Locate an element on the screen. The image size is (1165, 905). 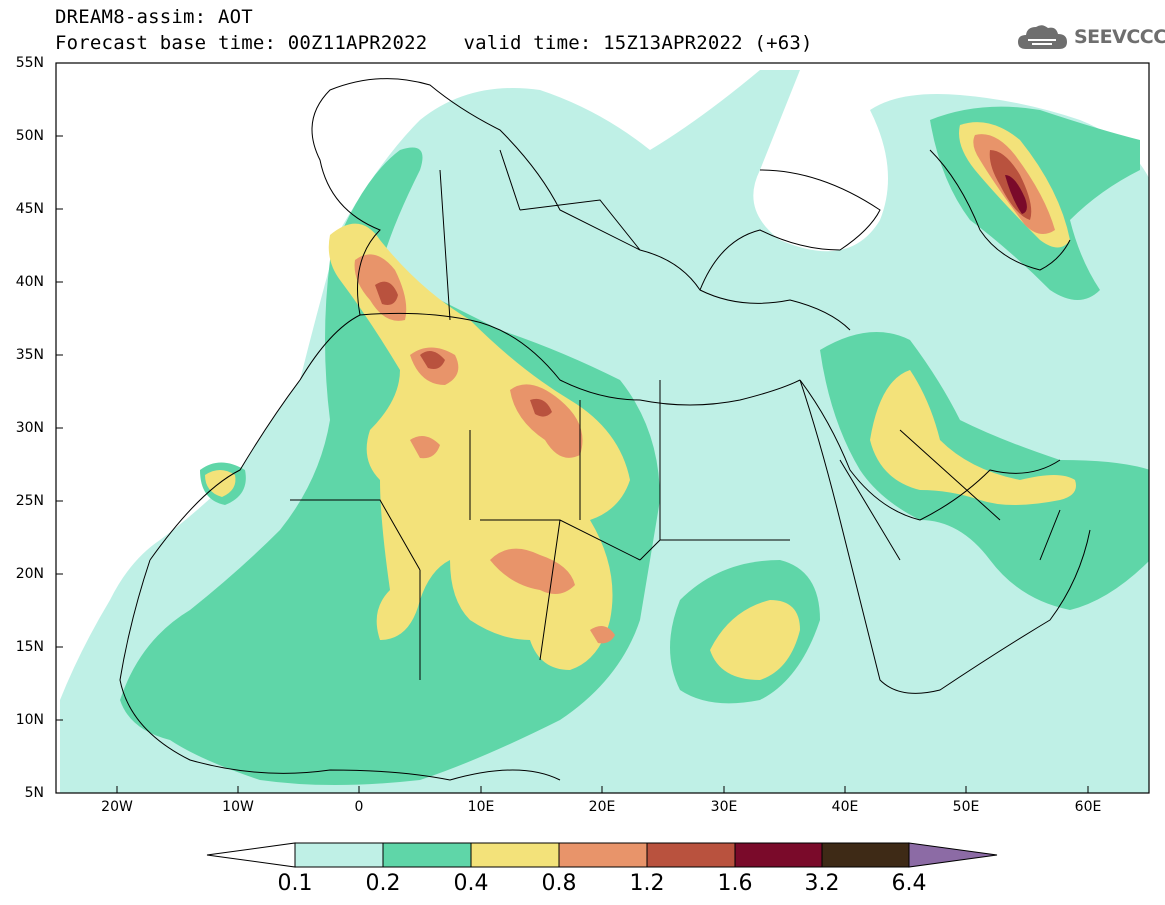
lat-label-30n: 30N is located at coordinates (29, 428).